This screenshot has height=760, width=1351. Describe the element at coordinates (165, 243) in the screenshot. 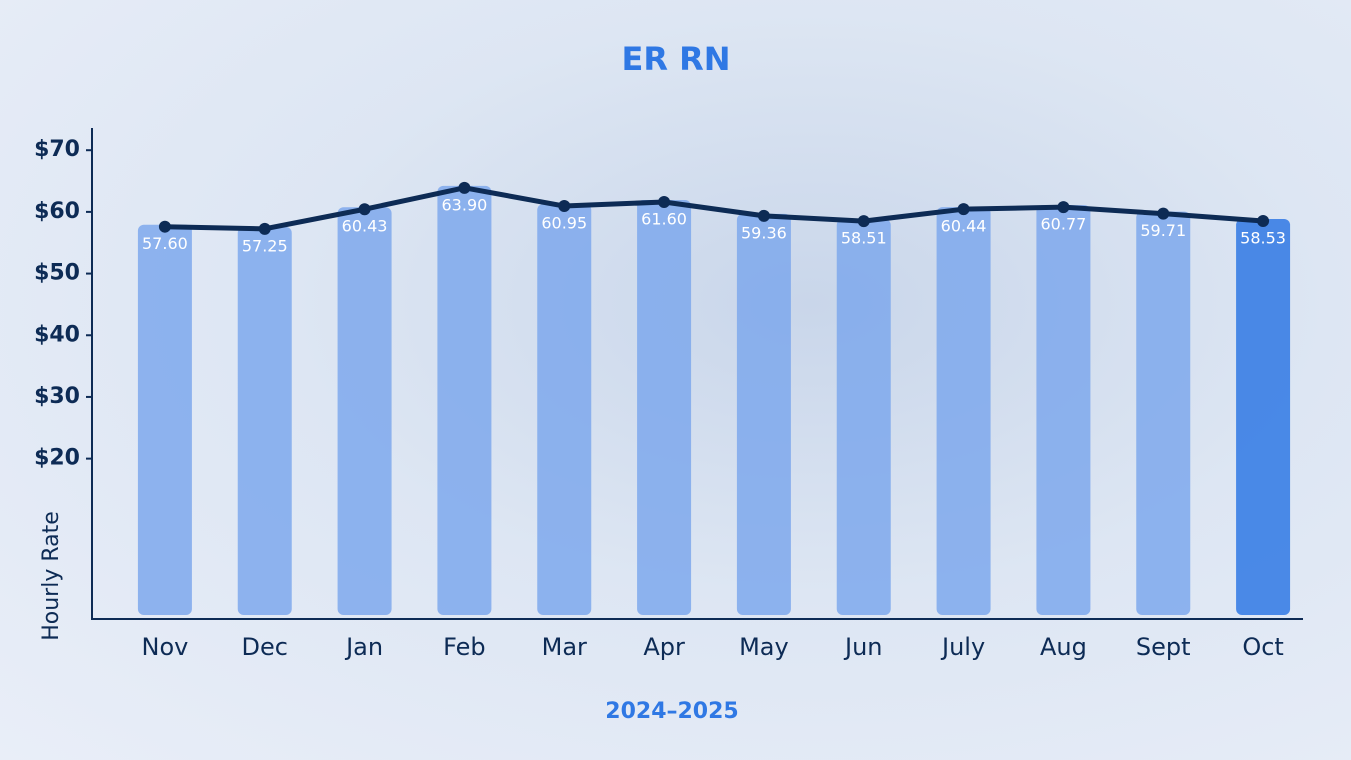

I see `value-label: 57.60` at that location.